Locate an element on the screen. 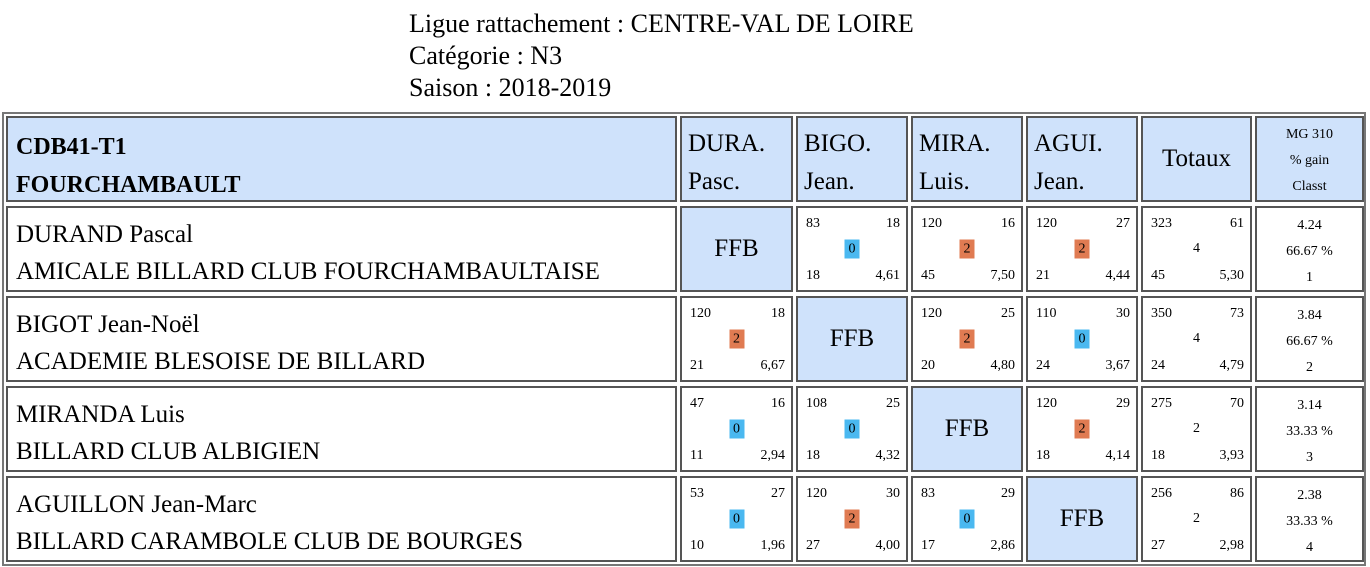 This screenshot has height=567, width=1370. match-score-cell: 120 30 2 27 4,00 is located at coordinates (852, 519).